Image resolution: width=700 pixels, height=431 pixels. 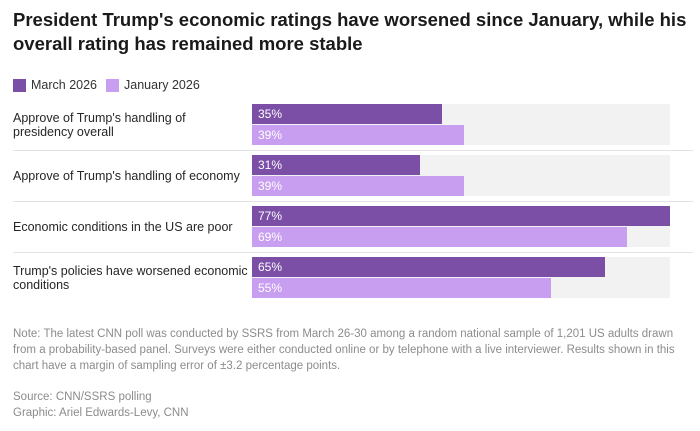 I want to click on legend-swatch-january-2026, so click(x=113, y=85).